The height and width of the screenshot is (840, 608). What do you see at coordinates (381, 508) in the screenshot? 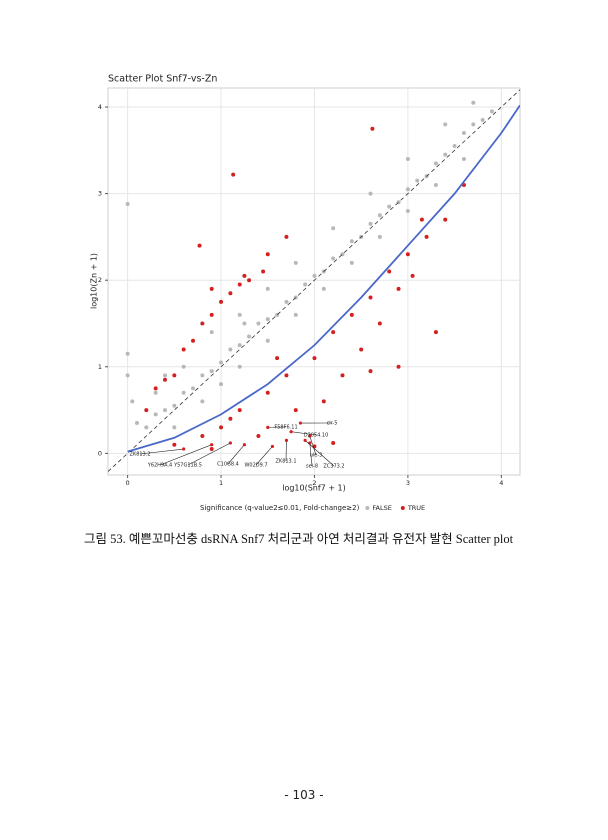
I see `legend-label: FALSE` at bounding box center [381, 508].